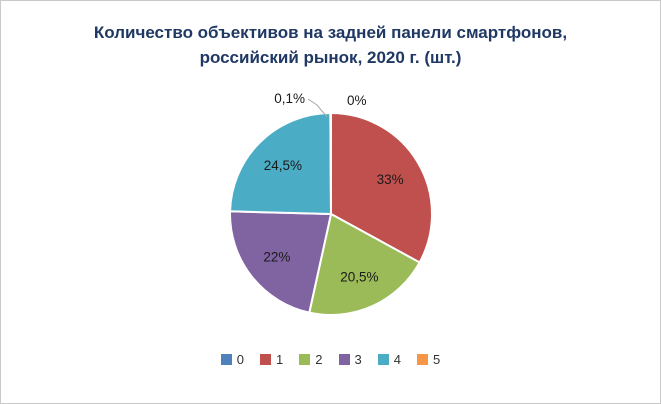 The width and height of the screenshot is (661, 404). What do you see at coordinates (397, 359) in the screenshot?
I see `legend-label: 4` at bounding box center [397, 359].